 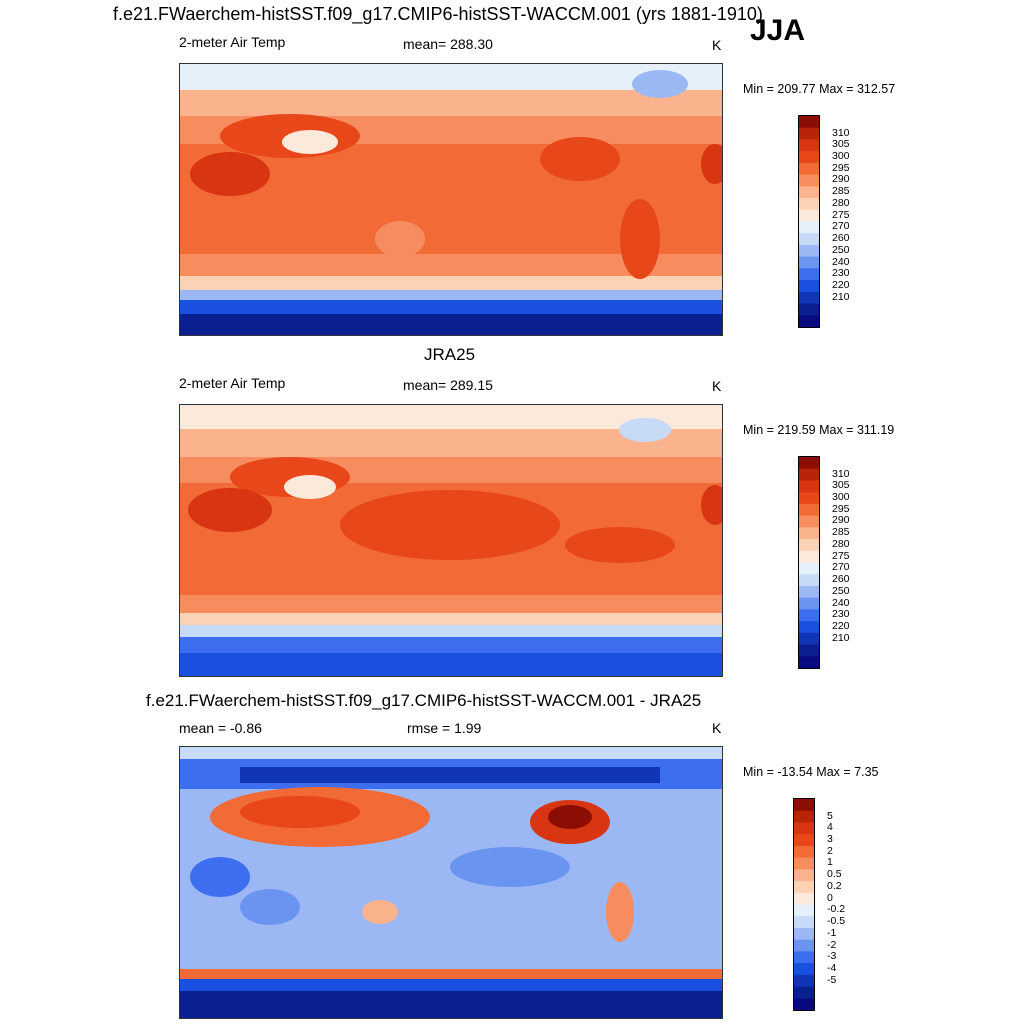 What do you see at coordinates (830, 850) in the screenshot?
I see `panel3-colorbar-tick: 2` at bounding box center [830, 850].